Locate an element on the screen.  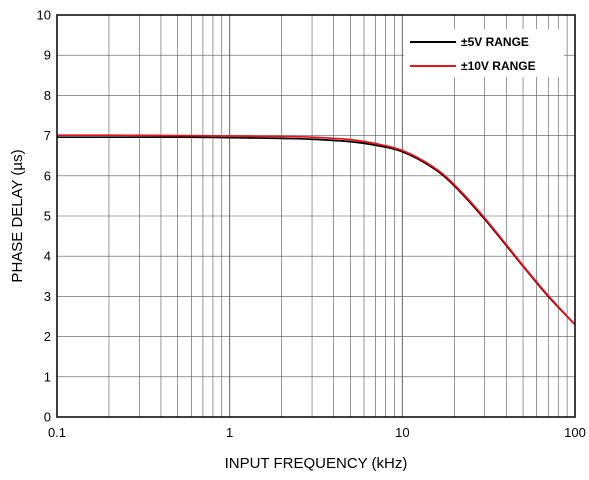
y-tick-label: 5 is located at coordinates (47, 216).